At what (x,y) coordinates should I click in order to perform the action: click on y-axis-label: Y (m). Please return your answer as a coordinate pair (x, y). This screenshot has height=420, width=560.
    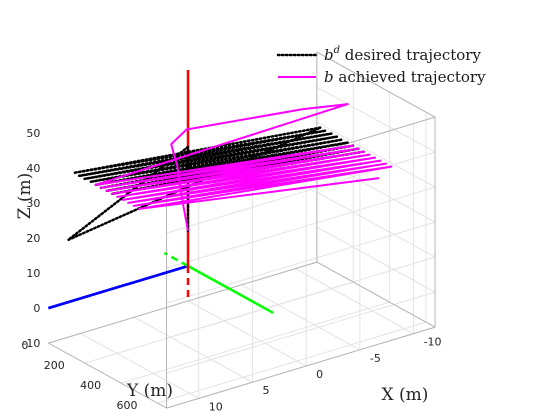
    Looking at the image, I should click on (149, 391).